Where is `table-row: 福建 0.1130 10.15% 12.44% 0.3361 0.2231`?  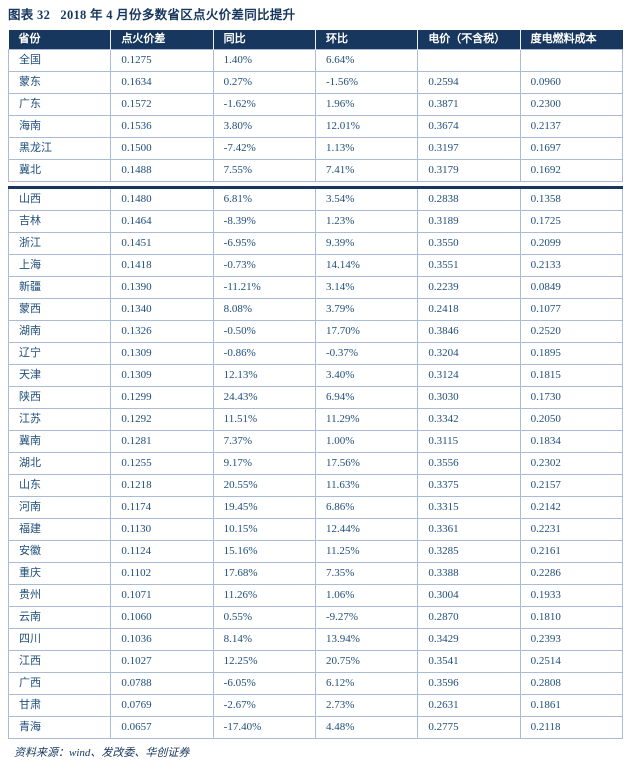
table-row: 福建 0.1130 10.15% 12.44% 0.3361 0.2231 is located at coordinates (315, 529).